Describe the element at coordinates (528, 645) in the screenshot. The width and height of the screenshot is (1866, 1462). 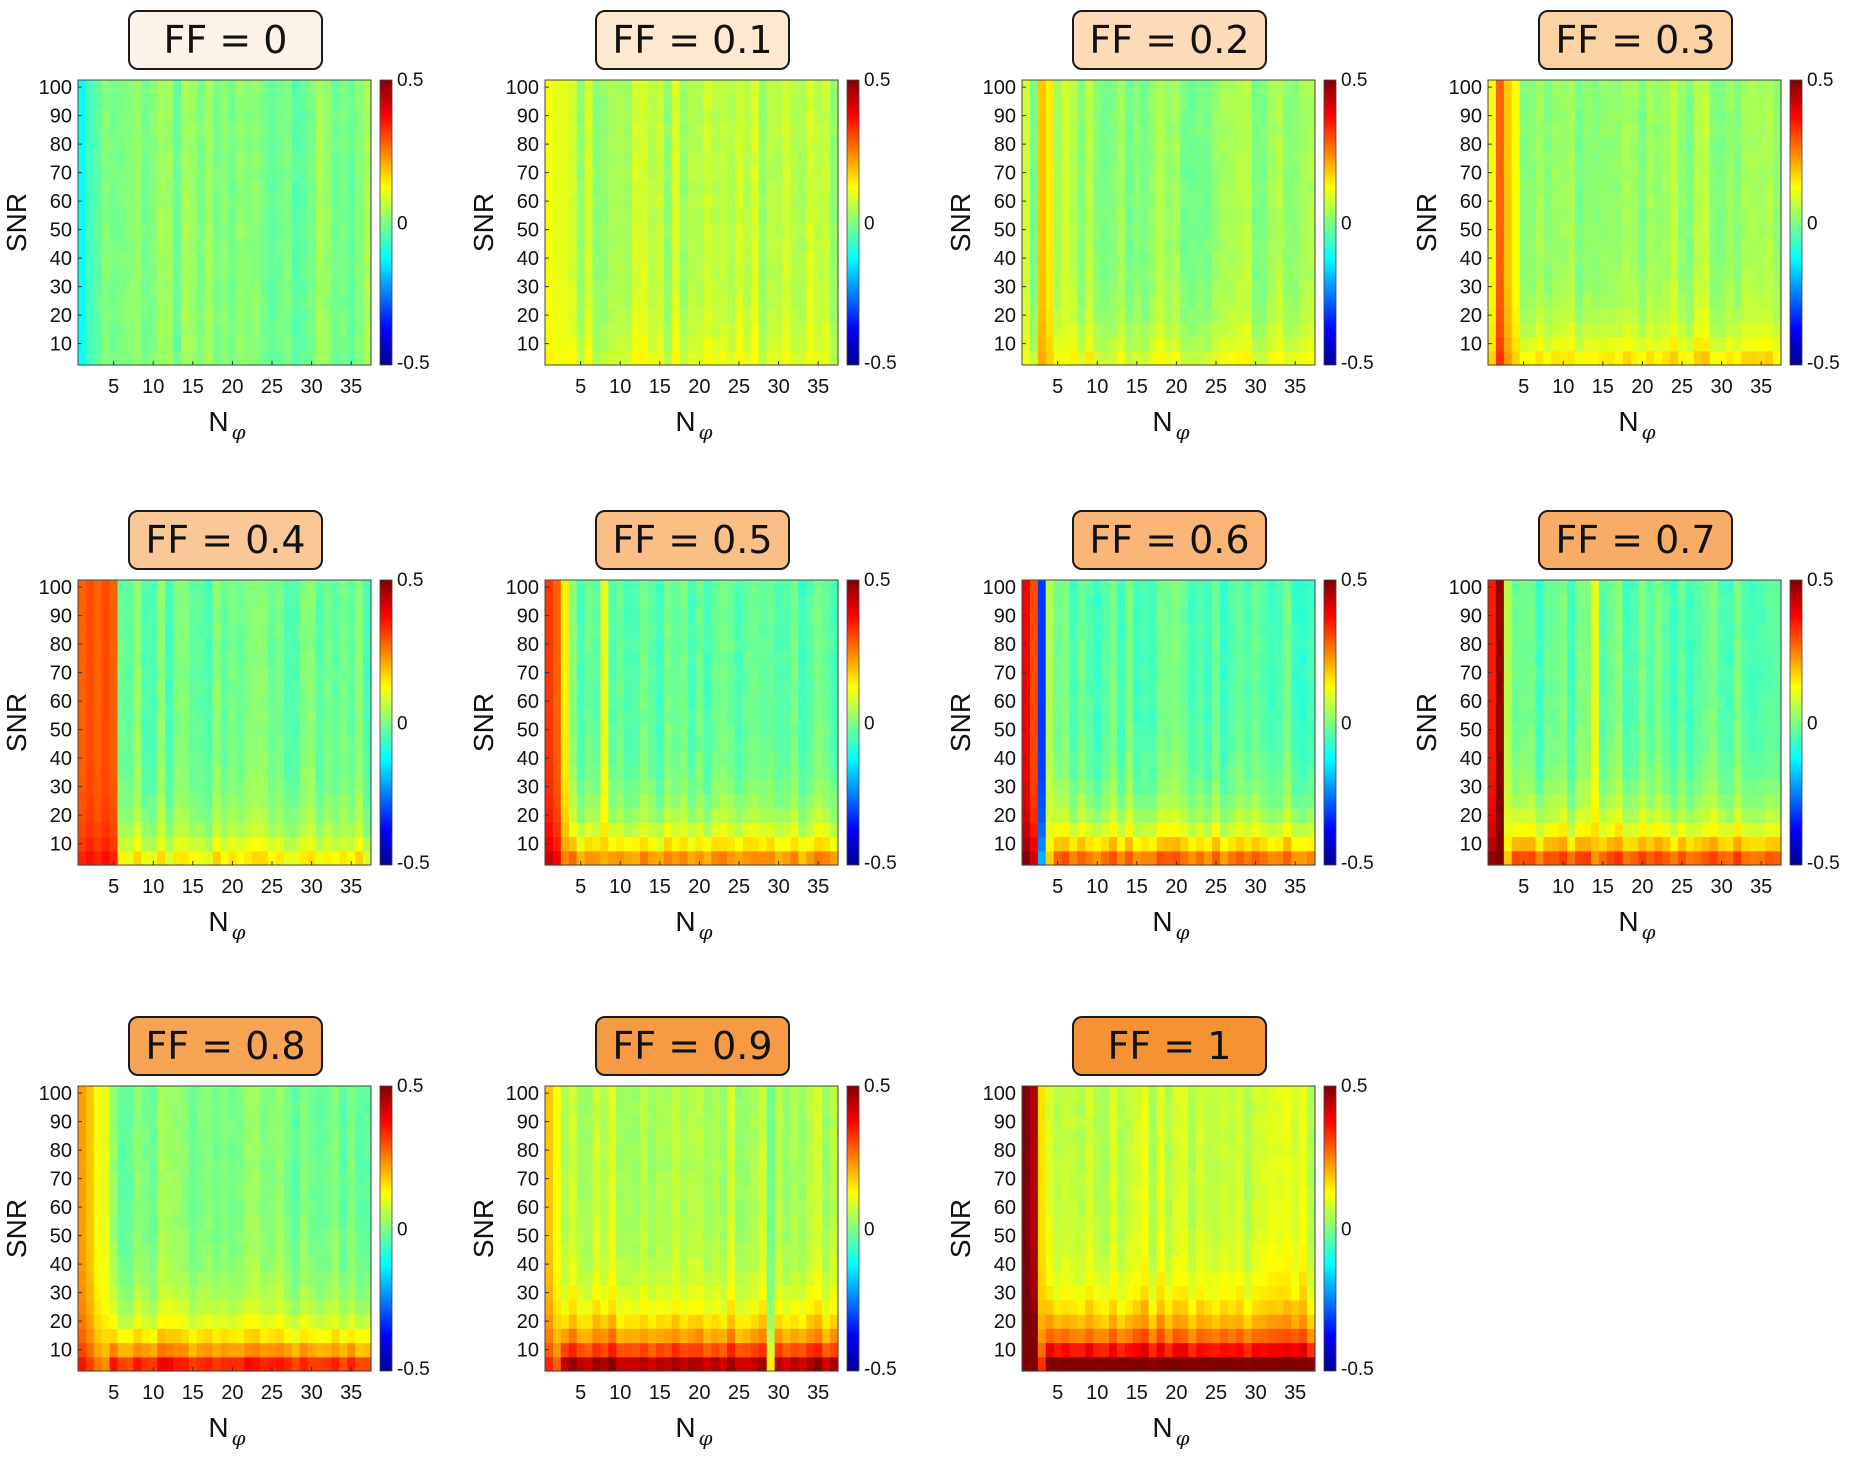
I see `y-tick-label: 80` at that location.